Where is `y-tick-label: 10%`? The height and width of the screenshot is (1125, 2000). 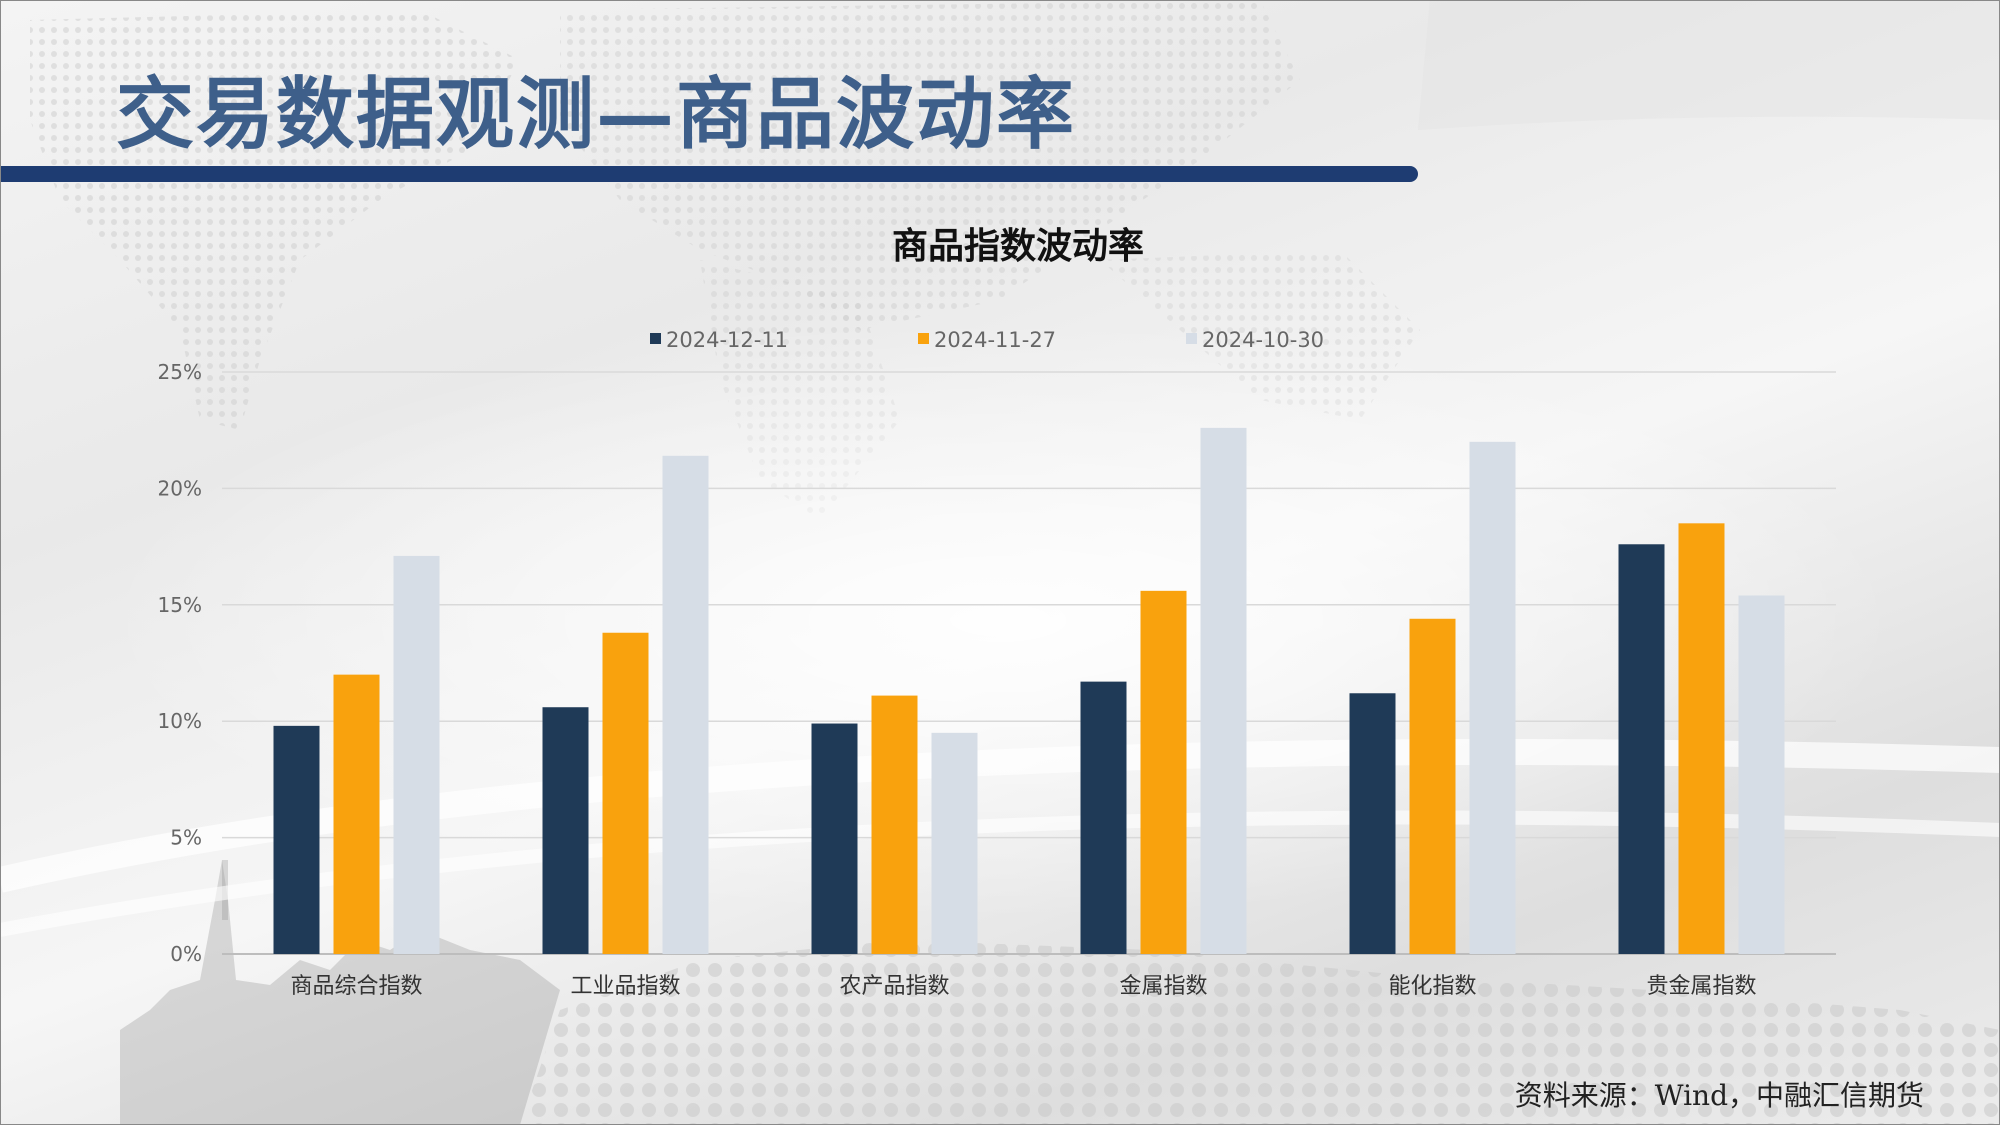 y-tick-label: 10% is located at coordinates (180, 721).